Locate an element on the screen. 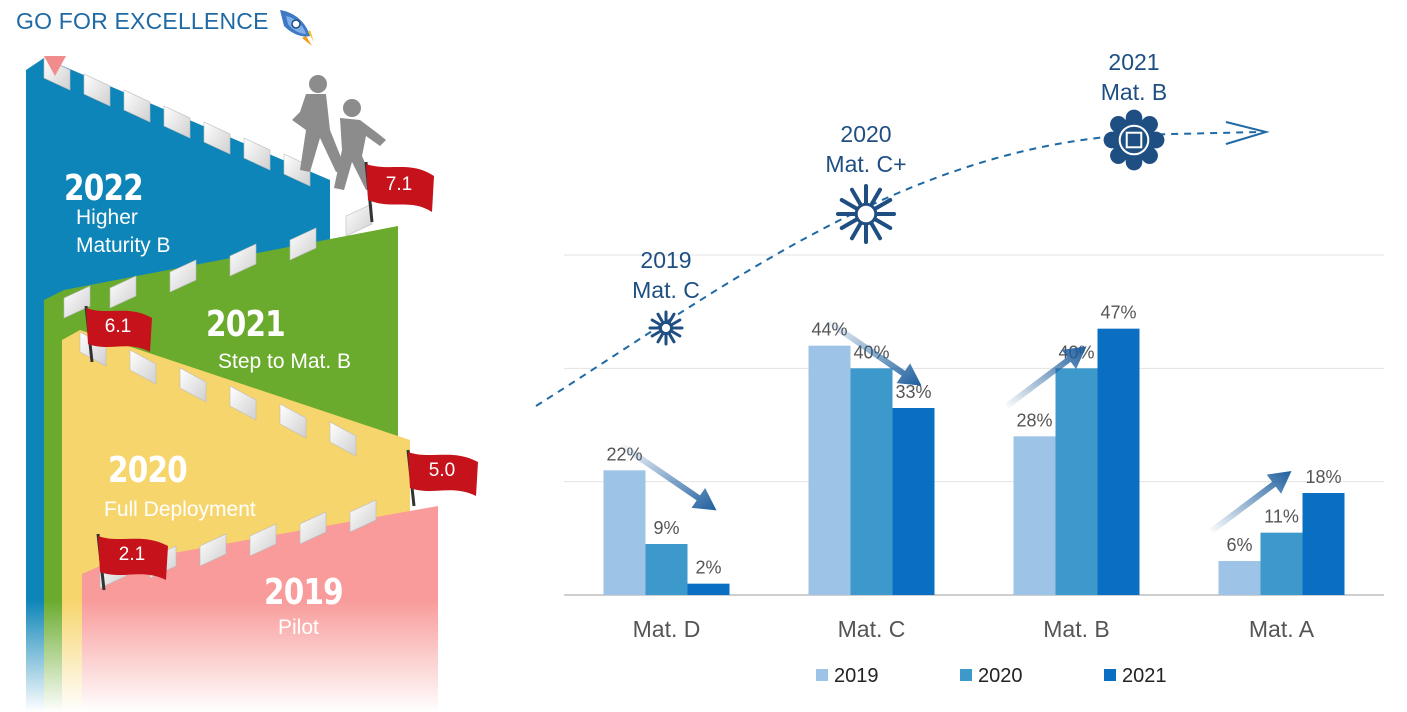  stair-year-2021: 2021 is located at coordinates (246, 324).